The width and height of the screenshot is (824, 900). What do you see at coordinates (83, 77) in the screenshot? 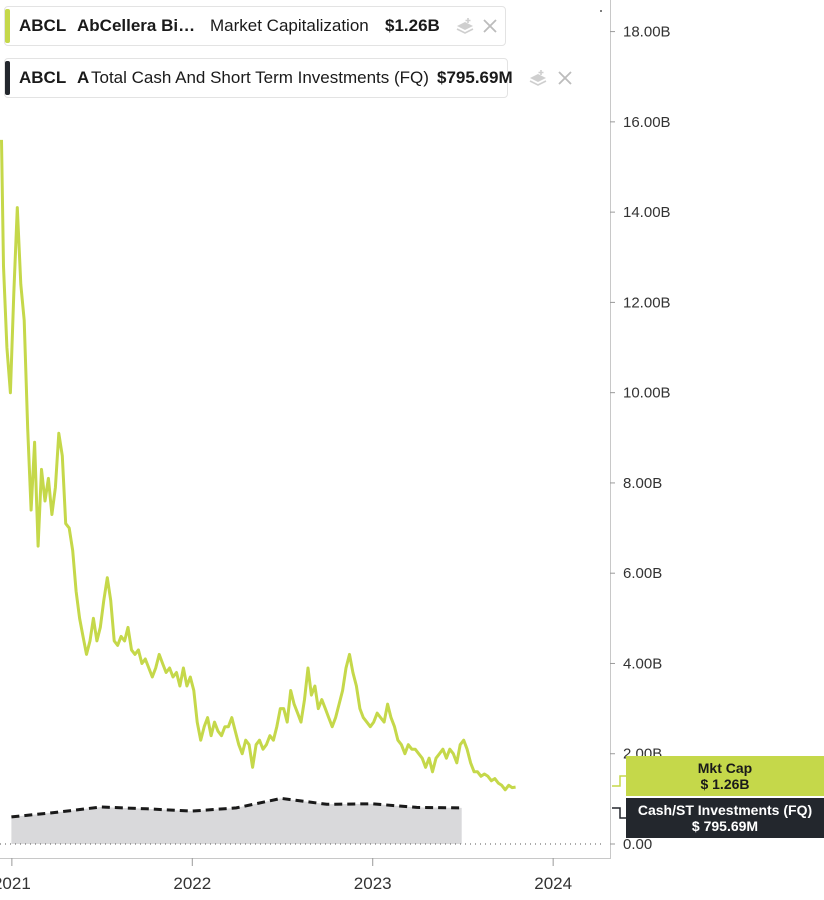
I see `legend-company-name: A` at bounding box center [83, 77].